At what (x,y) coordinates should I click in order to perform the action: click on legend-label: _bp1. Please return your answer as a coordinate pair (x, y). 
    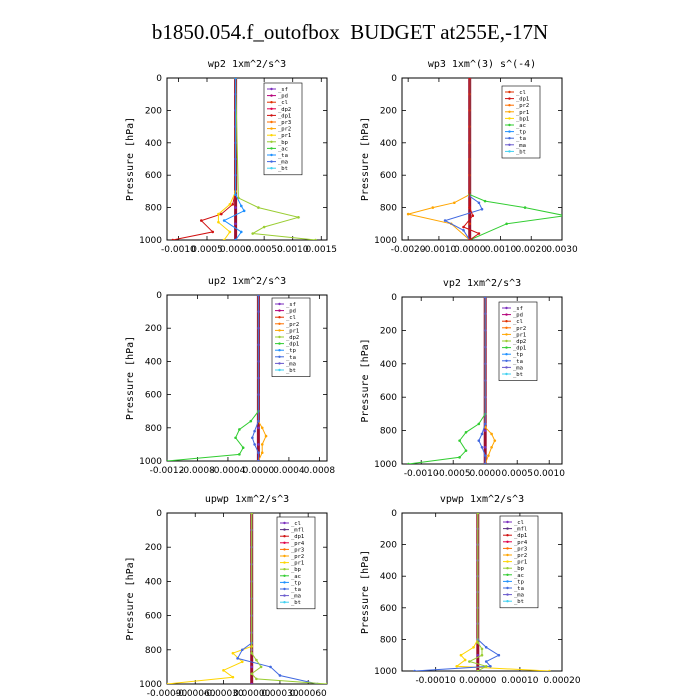
    Looking at the image, I should click on (522, 119).